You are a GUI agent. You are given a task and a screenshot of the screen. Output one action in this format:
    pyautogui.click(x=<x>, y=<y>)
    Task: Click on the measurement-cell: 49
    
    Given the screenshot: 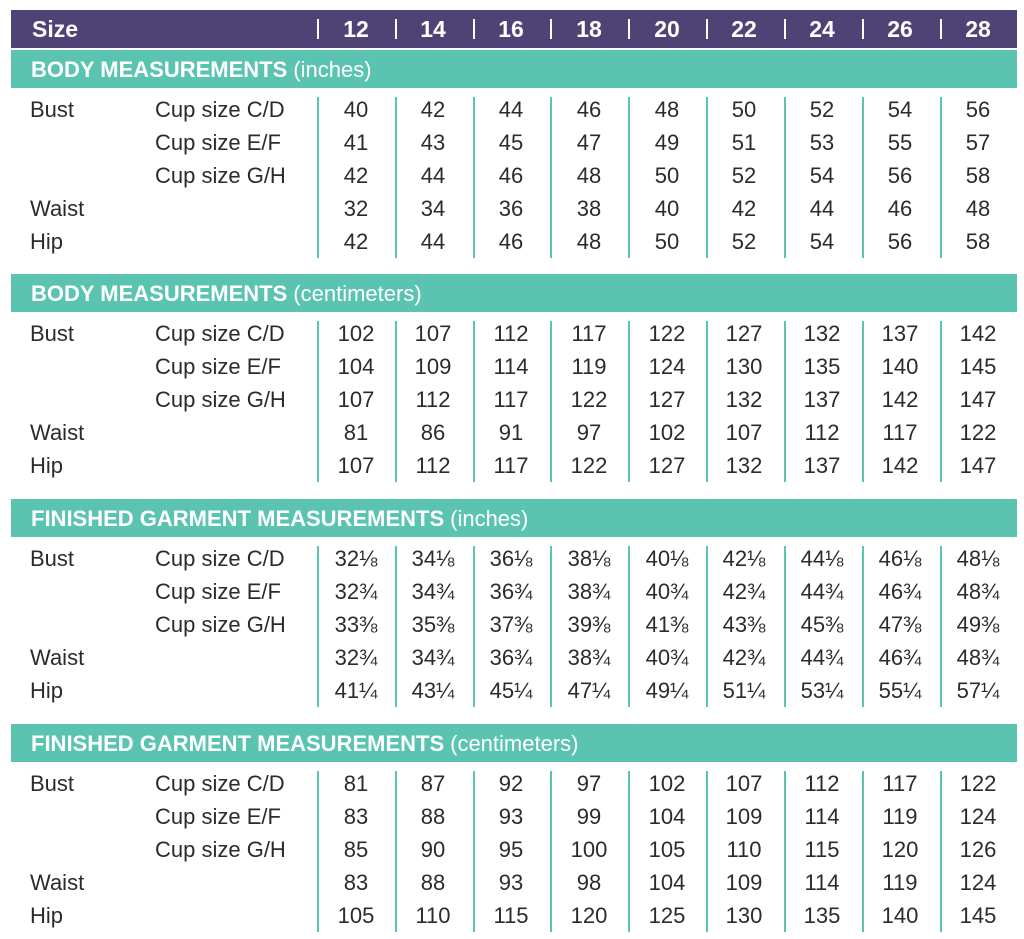 What is the action you would take?
    pyautogui.click(x=667, y=142)
    